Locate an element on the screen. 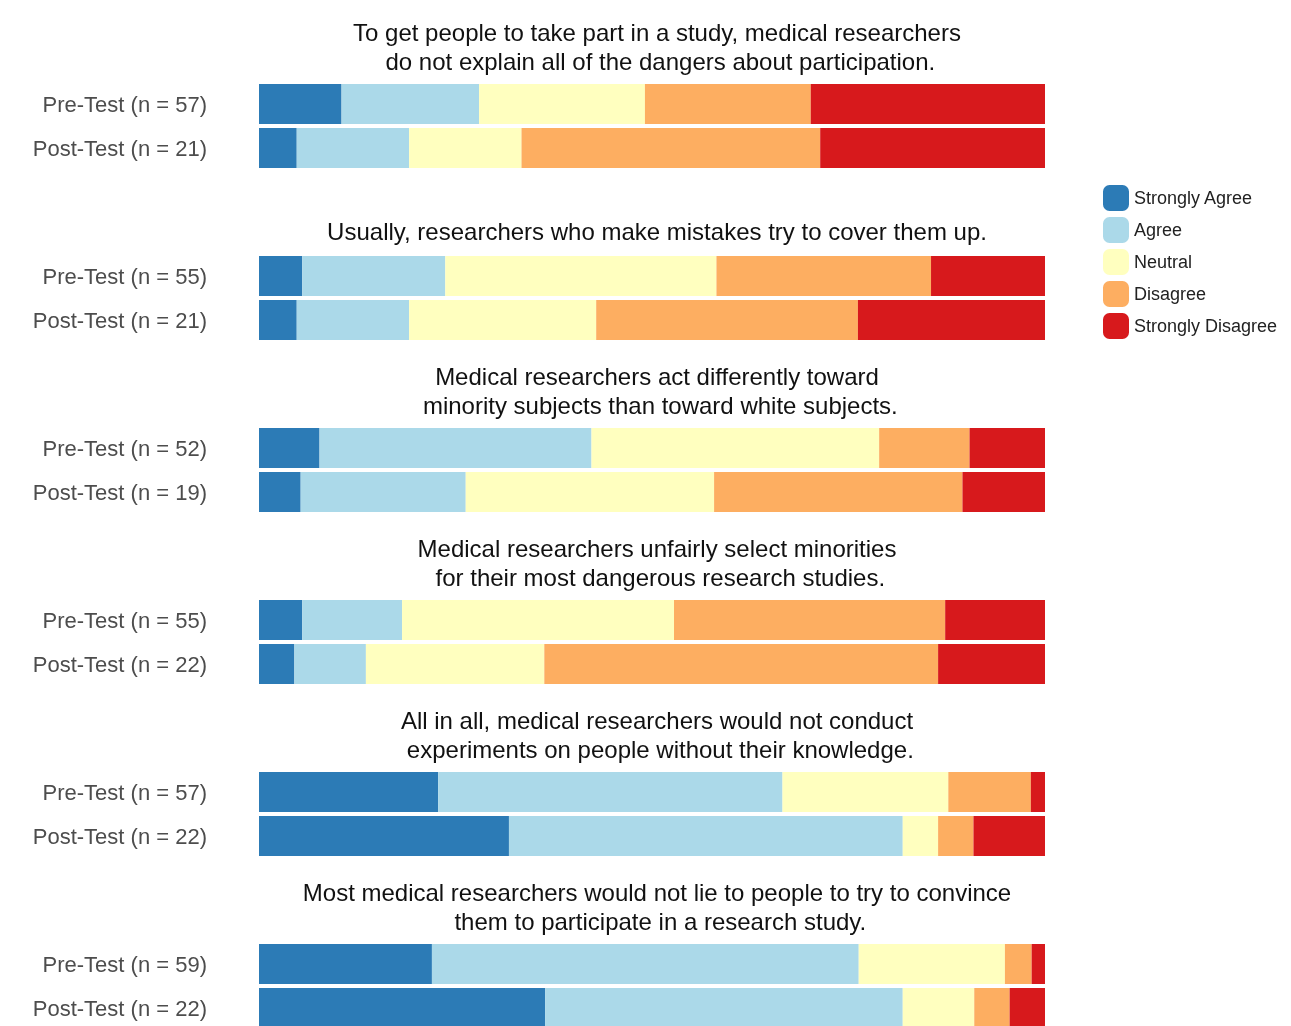  chart-title: All in all, medical researchers would not conduct experiments on people without their knowledge. is located at coordinates (657, 735).